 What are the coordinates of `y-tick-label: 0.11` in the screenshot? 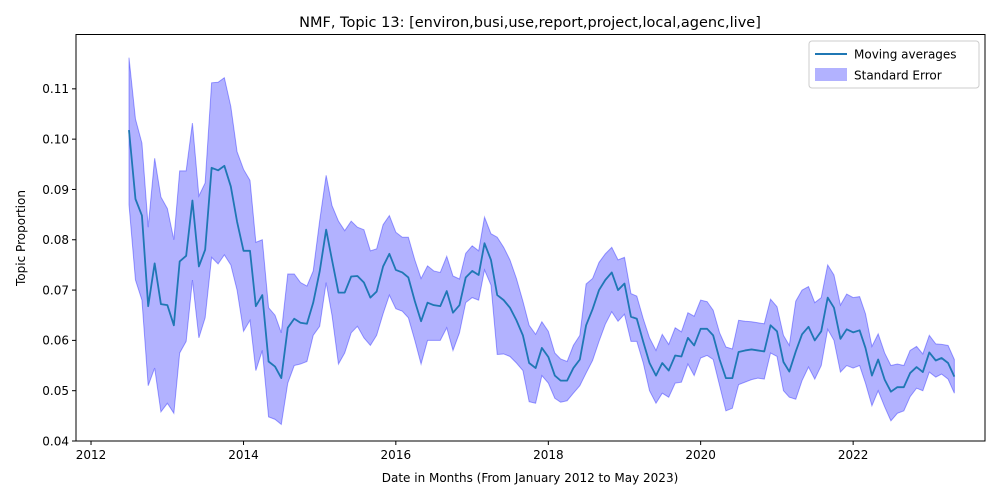 It's located at (55, 89).